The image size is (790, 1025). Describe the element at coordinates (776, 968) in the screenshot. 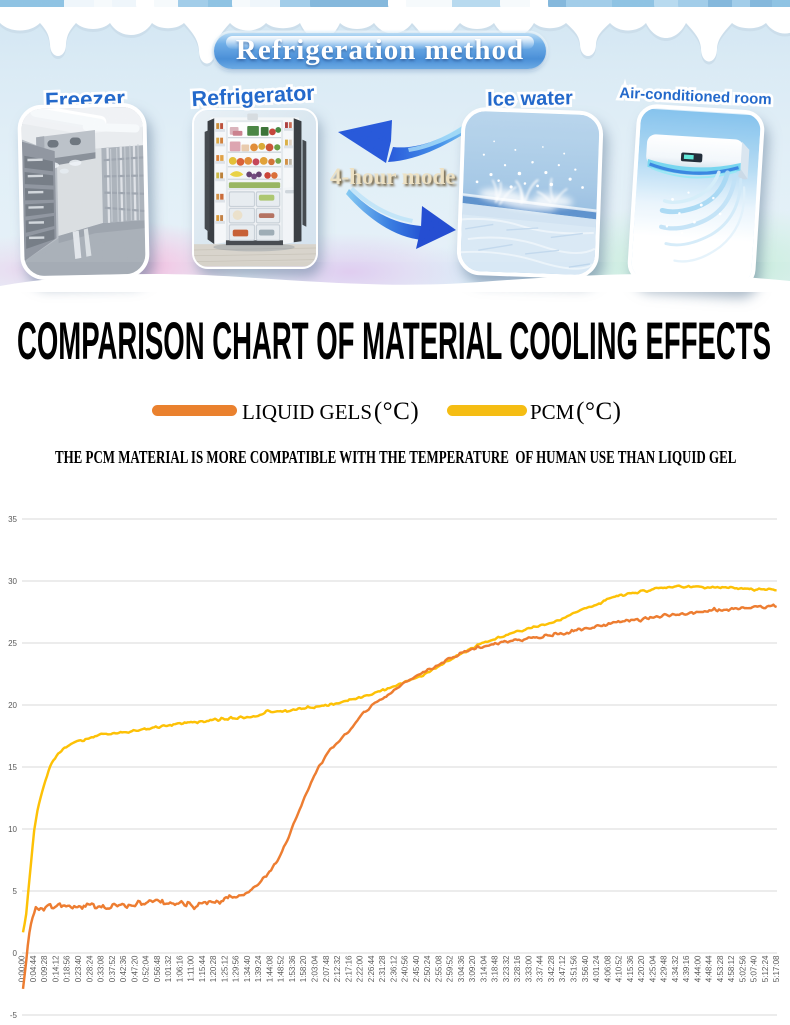

I see `svg-text: 5:17:08` at that location.